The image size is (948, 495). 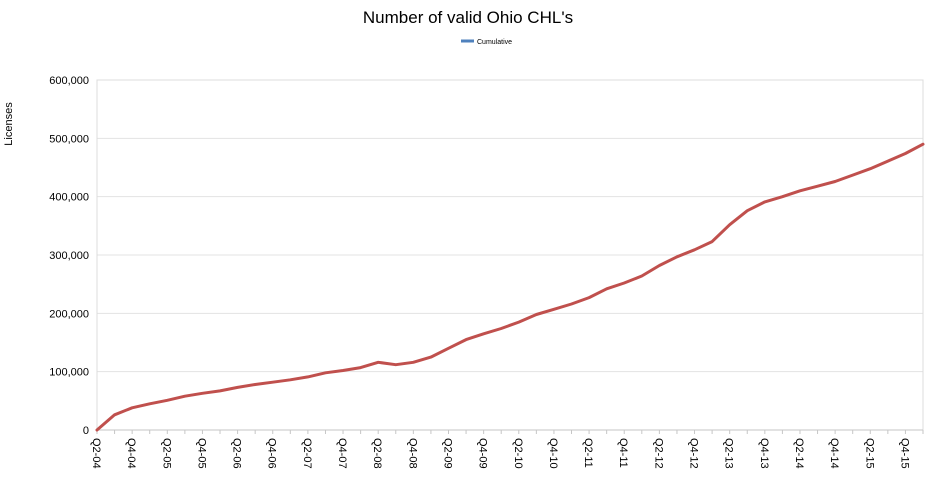 What do you see at coordinates (307, 453) in the screenshot?
I see `x-tick-label: Q2-07` at bounding box center [307, 453].